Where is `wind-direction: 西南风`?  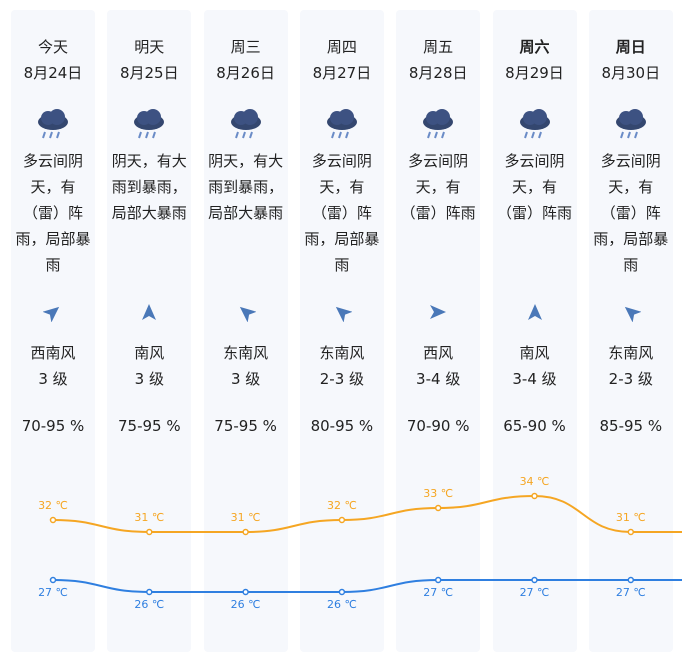
wind-direction: 西南风 is located at coordinates (53, 353).